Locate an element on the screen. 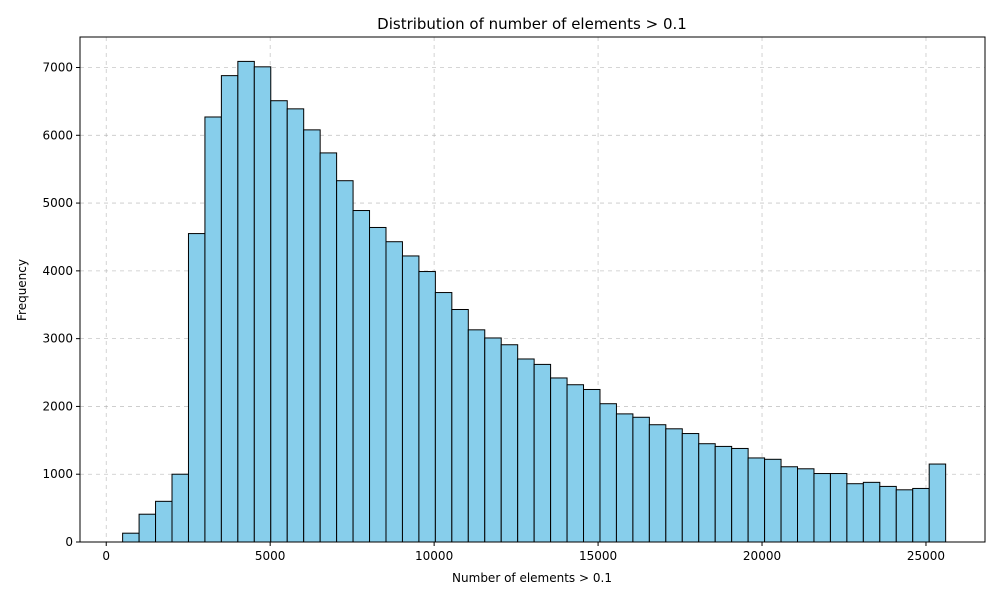 This screenshot has width=1000, height=600. y-tick-label: 4000 is located at coordinates (57, 271).